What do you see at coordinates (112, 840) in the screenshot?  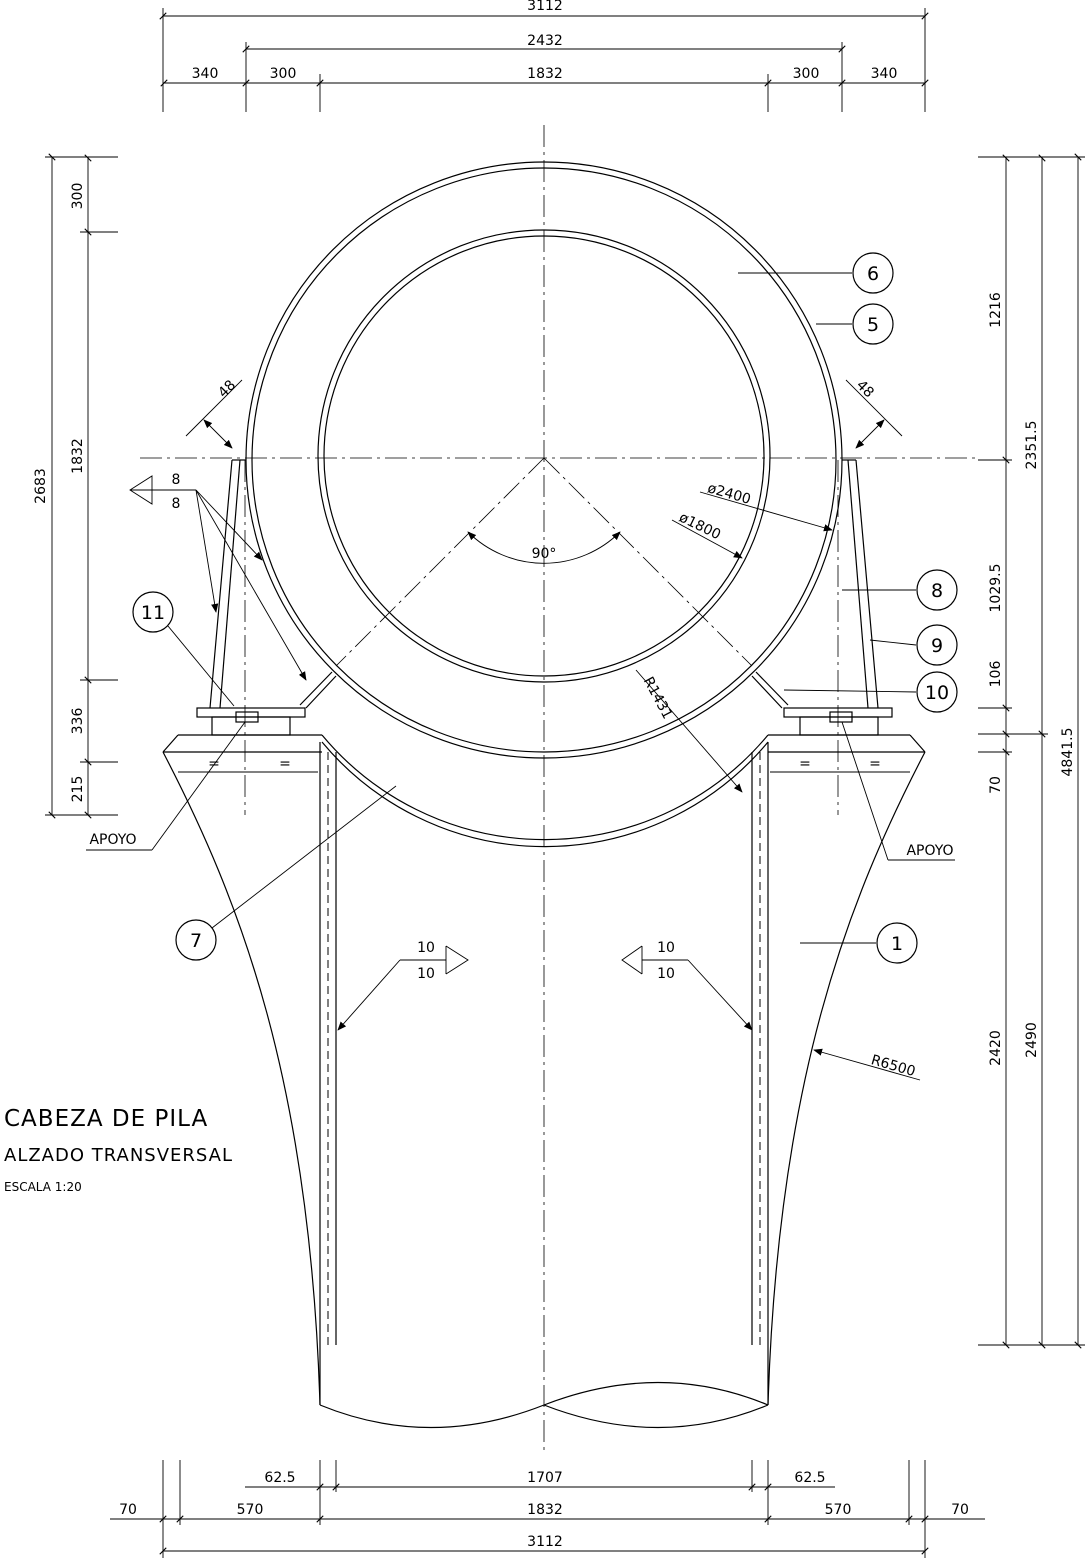 I see `support-label-left: APOYO` at bounding box center [112, 840].